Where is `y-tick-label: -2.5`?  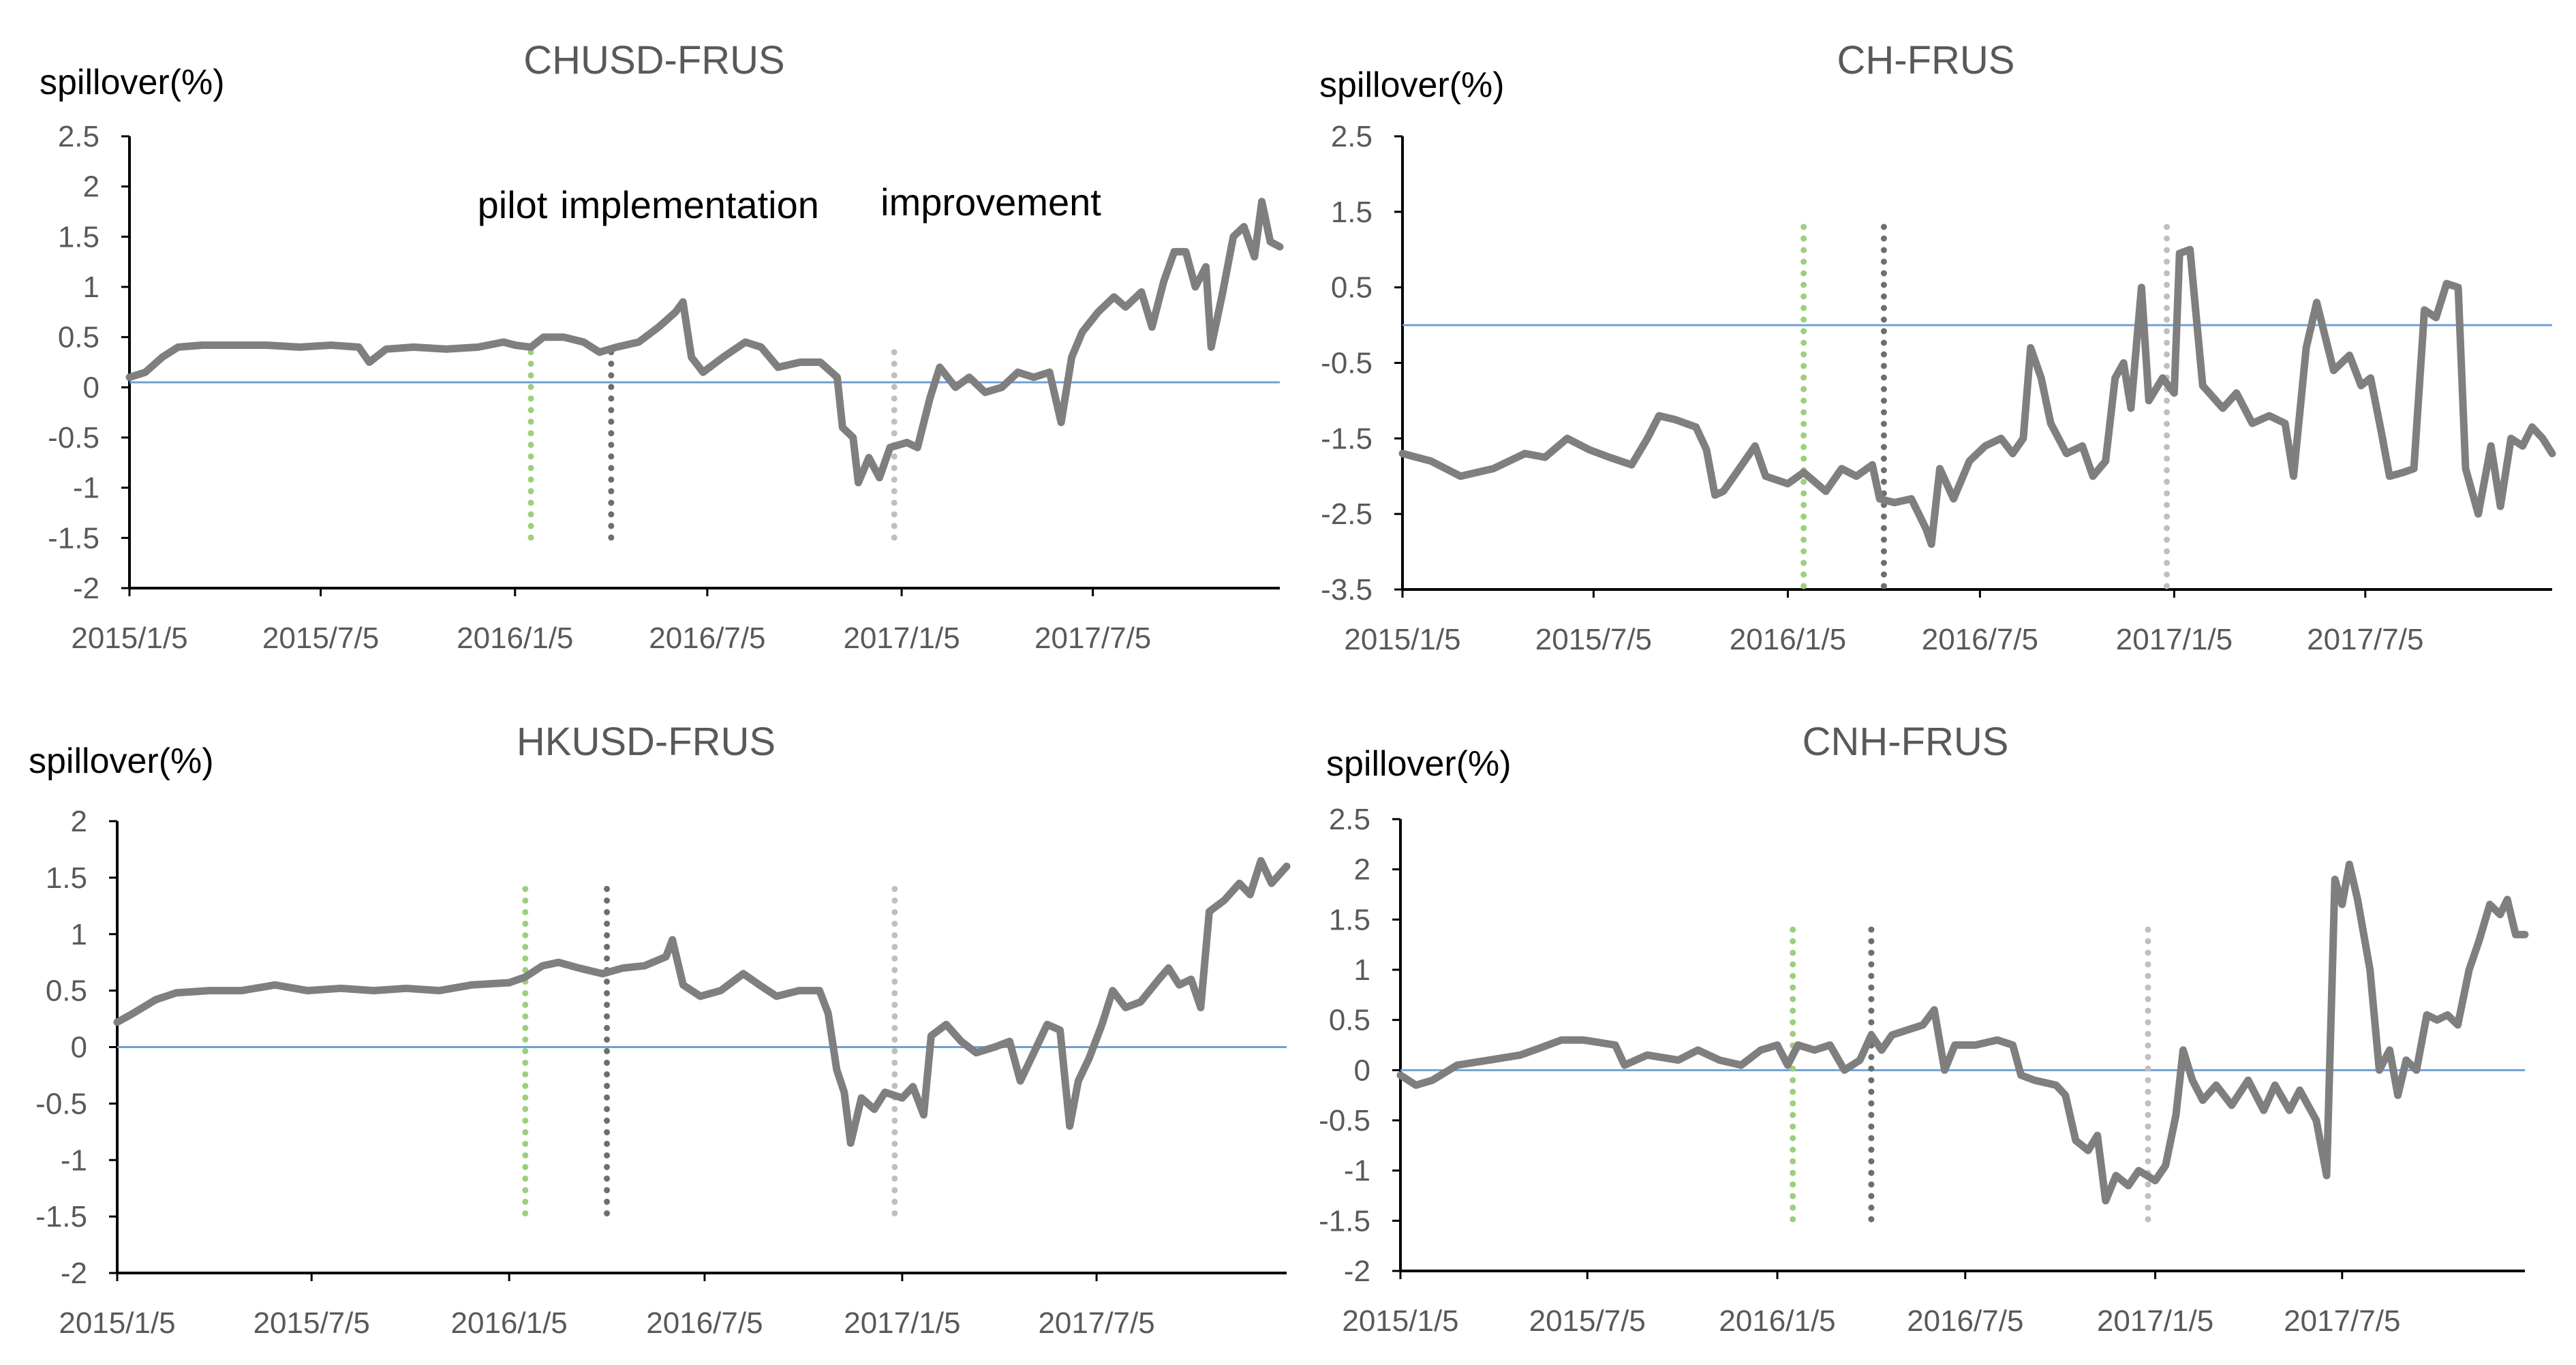
y-tick-label: -2.5 is located at coordinates (1347, 514).